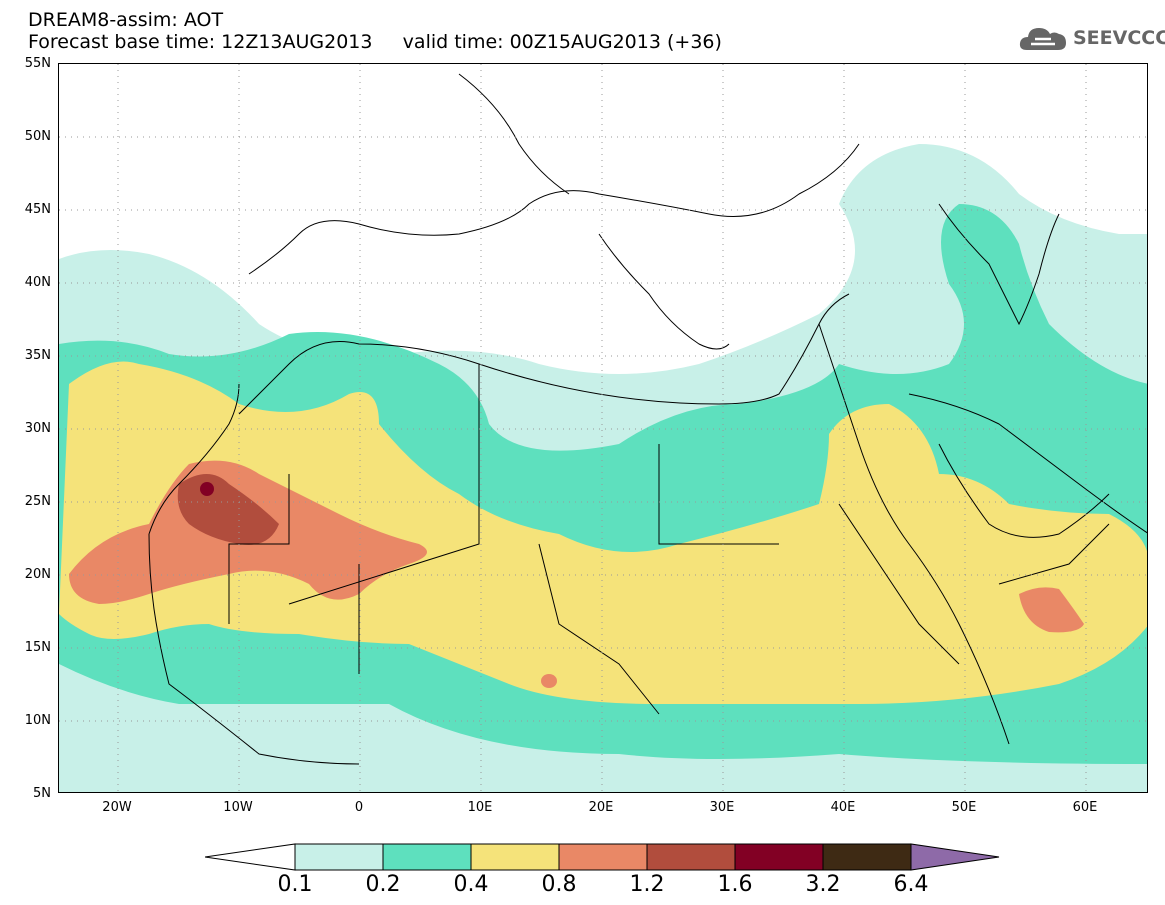  I want to click on colorbar-label-0.4: 0.4, so click(471, 884).